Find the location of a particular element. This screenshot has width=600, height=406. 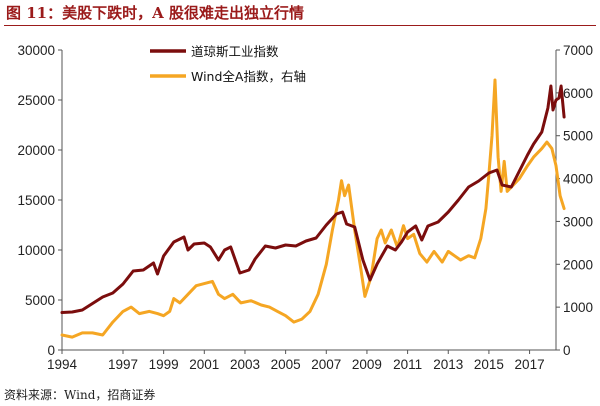

chart-title: 图 11：美股下跌时，A 股很难走出独立行情 is located at coordinates (155, 13).